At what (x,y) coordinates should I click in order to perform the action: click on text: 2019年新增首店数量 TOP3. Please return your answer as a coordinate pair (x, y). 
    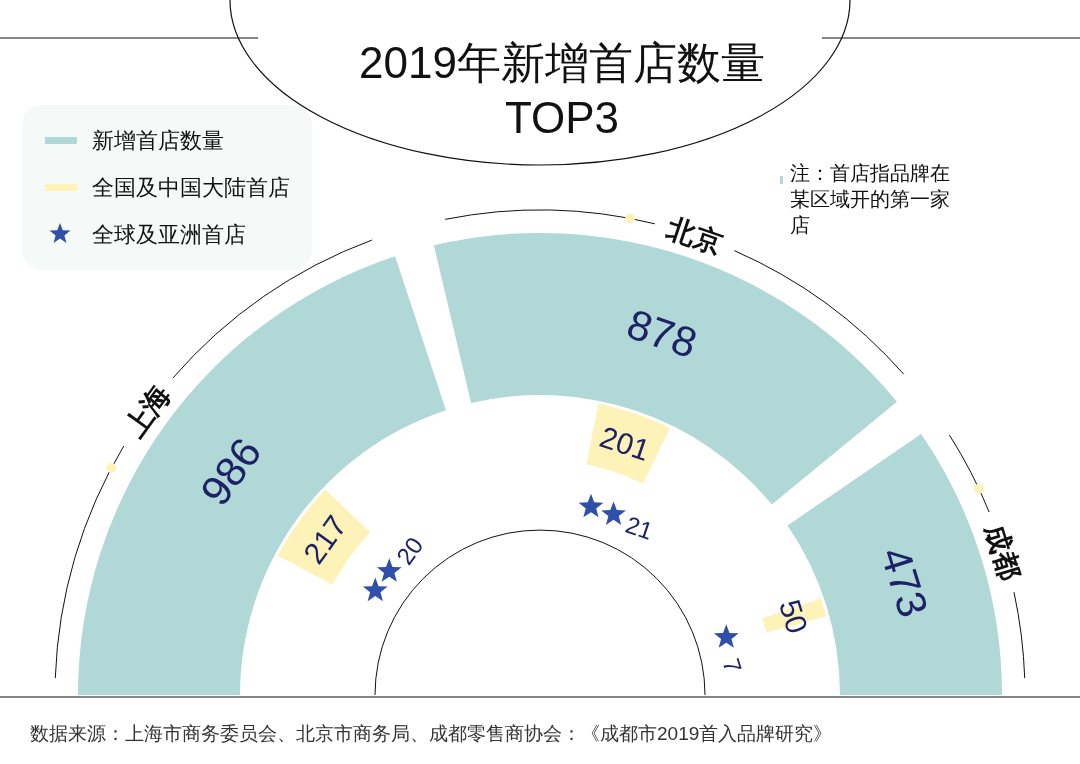
    Looking at the image, I should click on (562, 90).